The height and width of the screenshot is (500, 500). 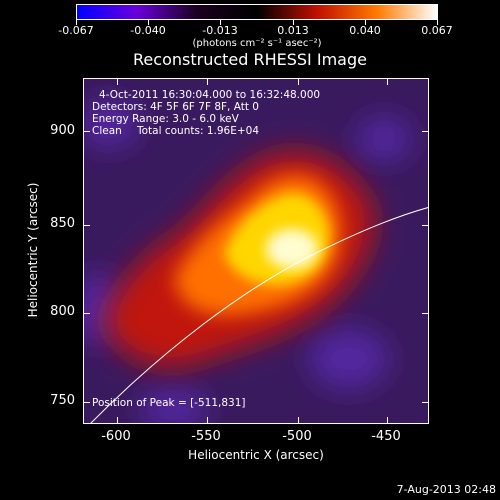 What do you see at coordinates (148, 30) in the screenshot?
I see `colorbar-label: -0.040` at bounding box center [148, 30].